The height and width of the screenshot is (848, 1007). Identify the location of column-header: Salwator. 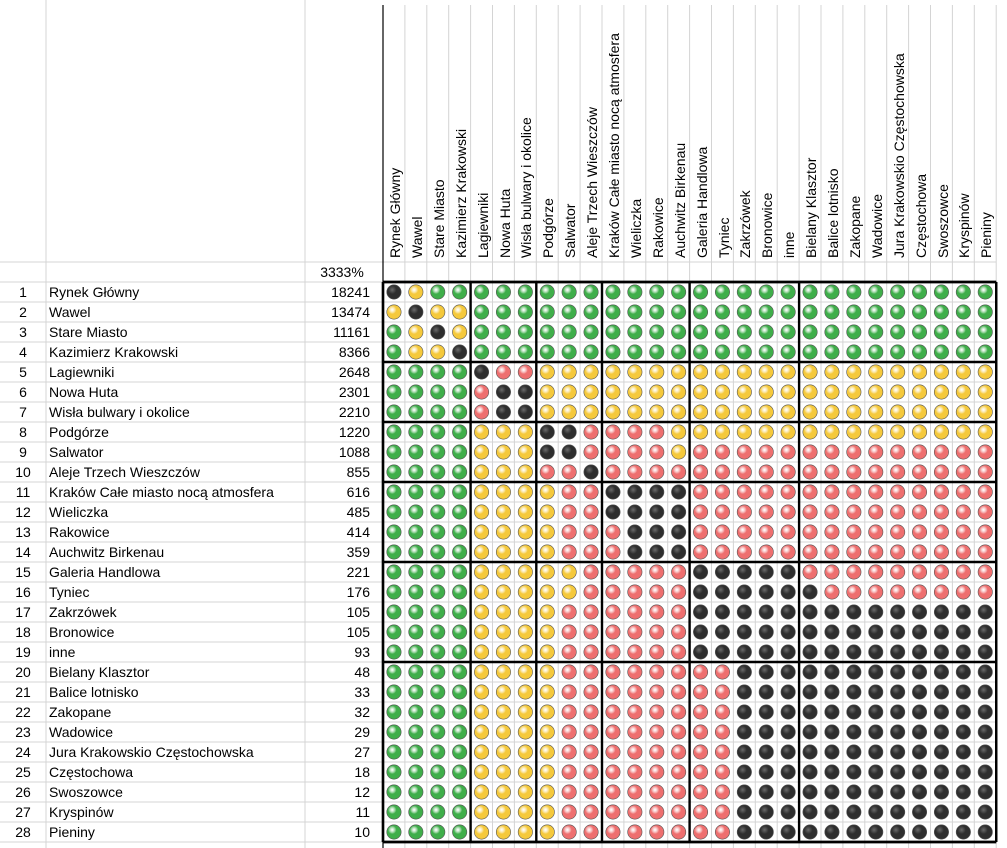
(570, 230).